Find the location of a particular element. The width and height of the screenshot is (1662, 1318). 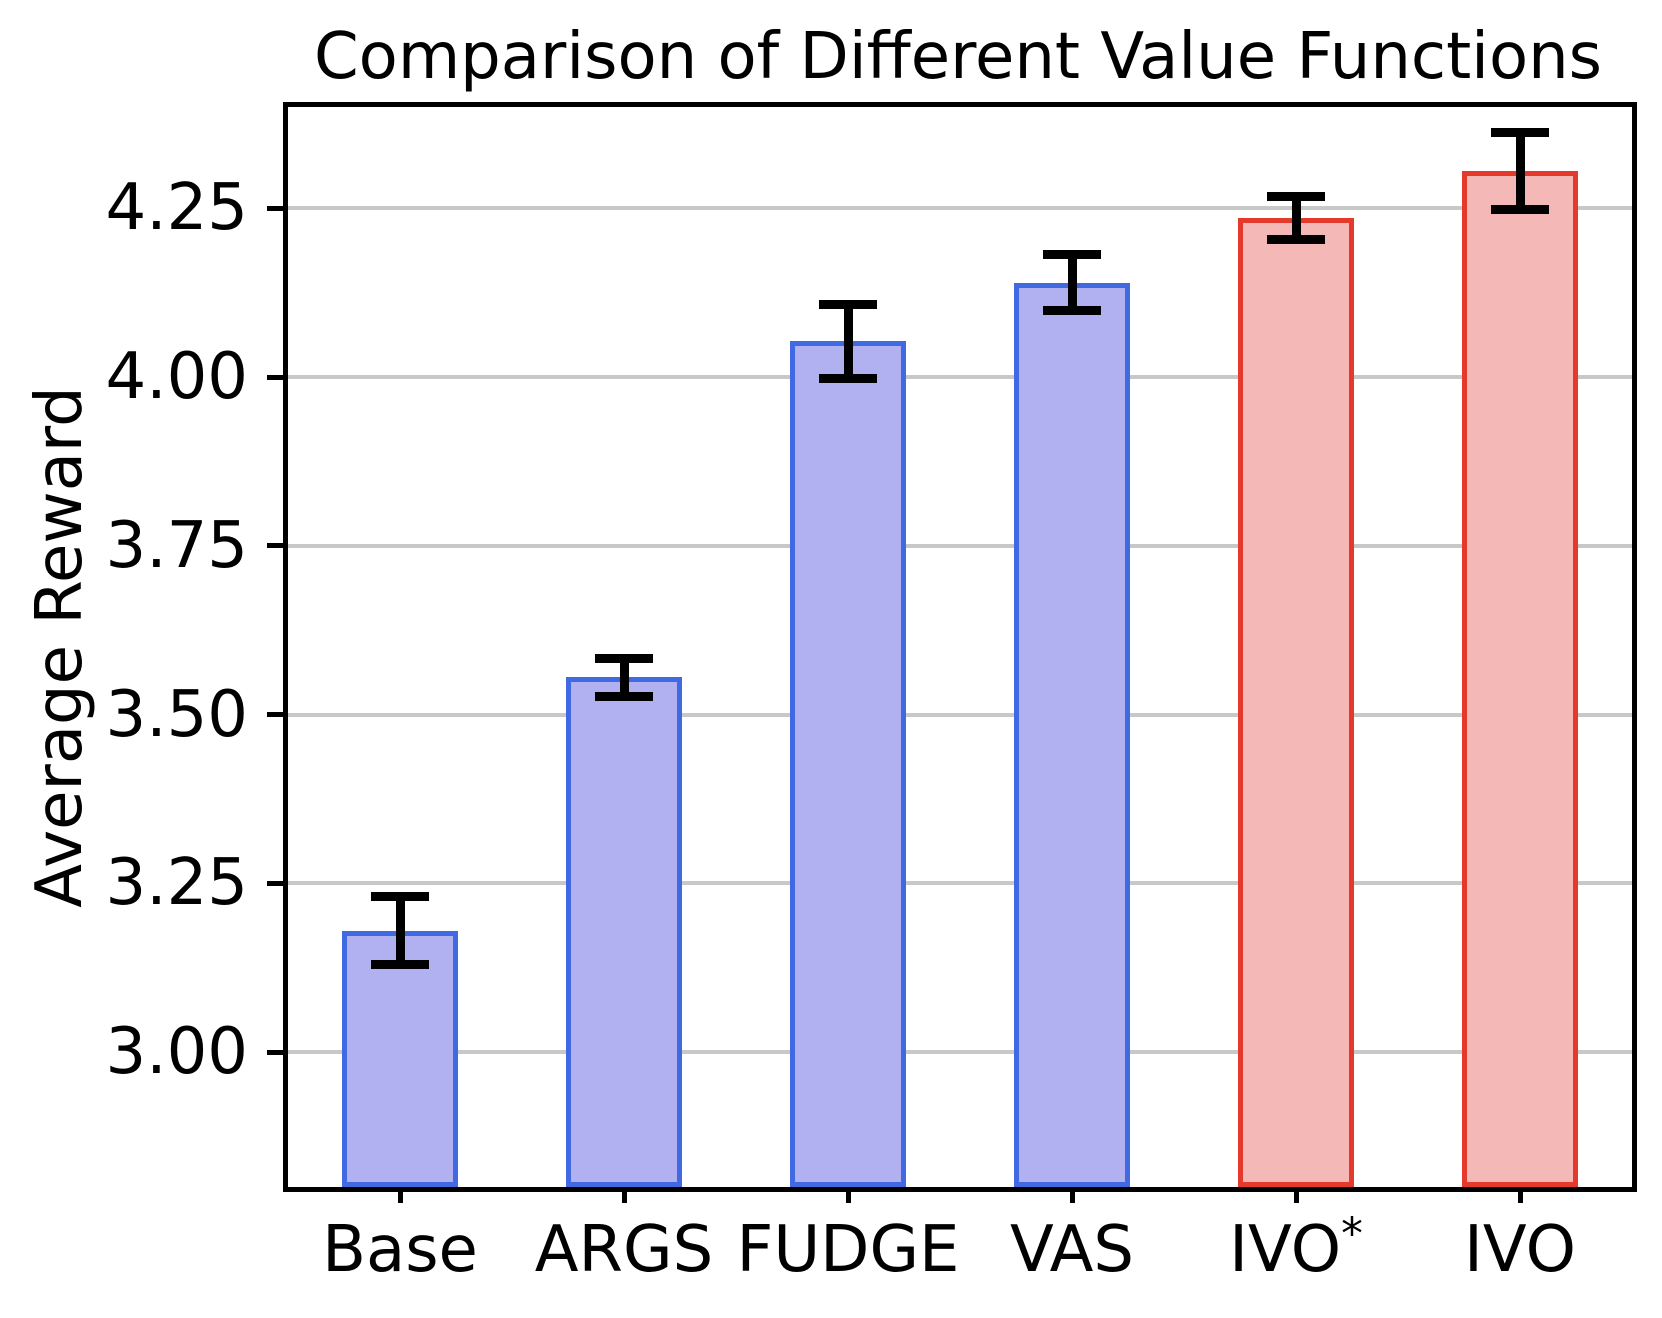

y-tick-label: 4.25 is located at coordinates (177, 208).